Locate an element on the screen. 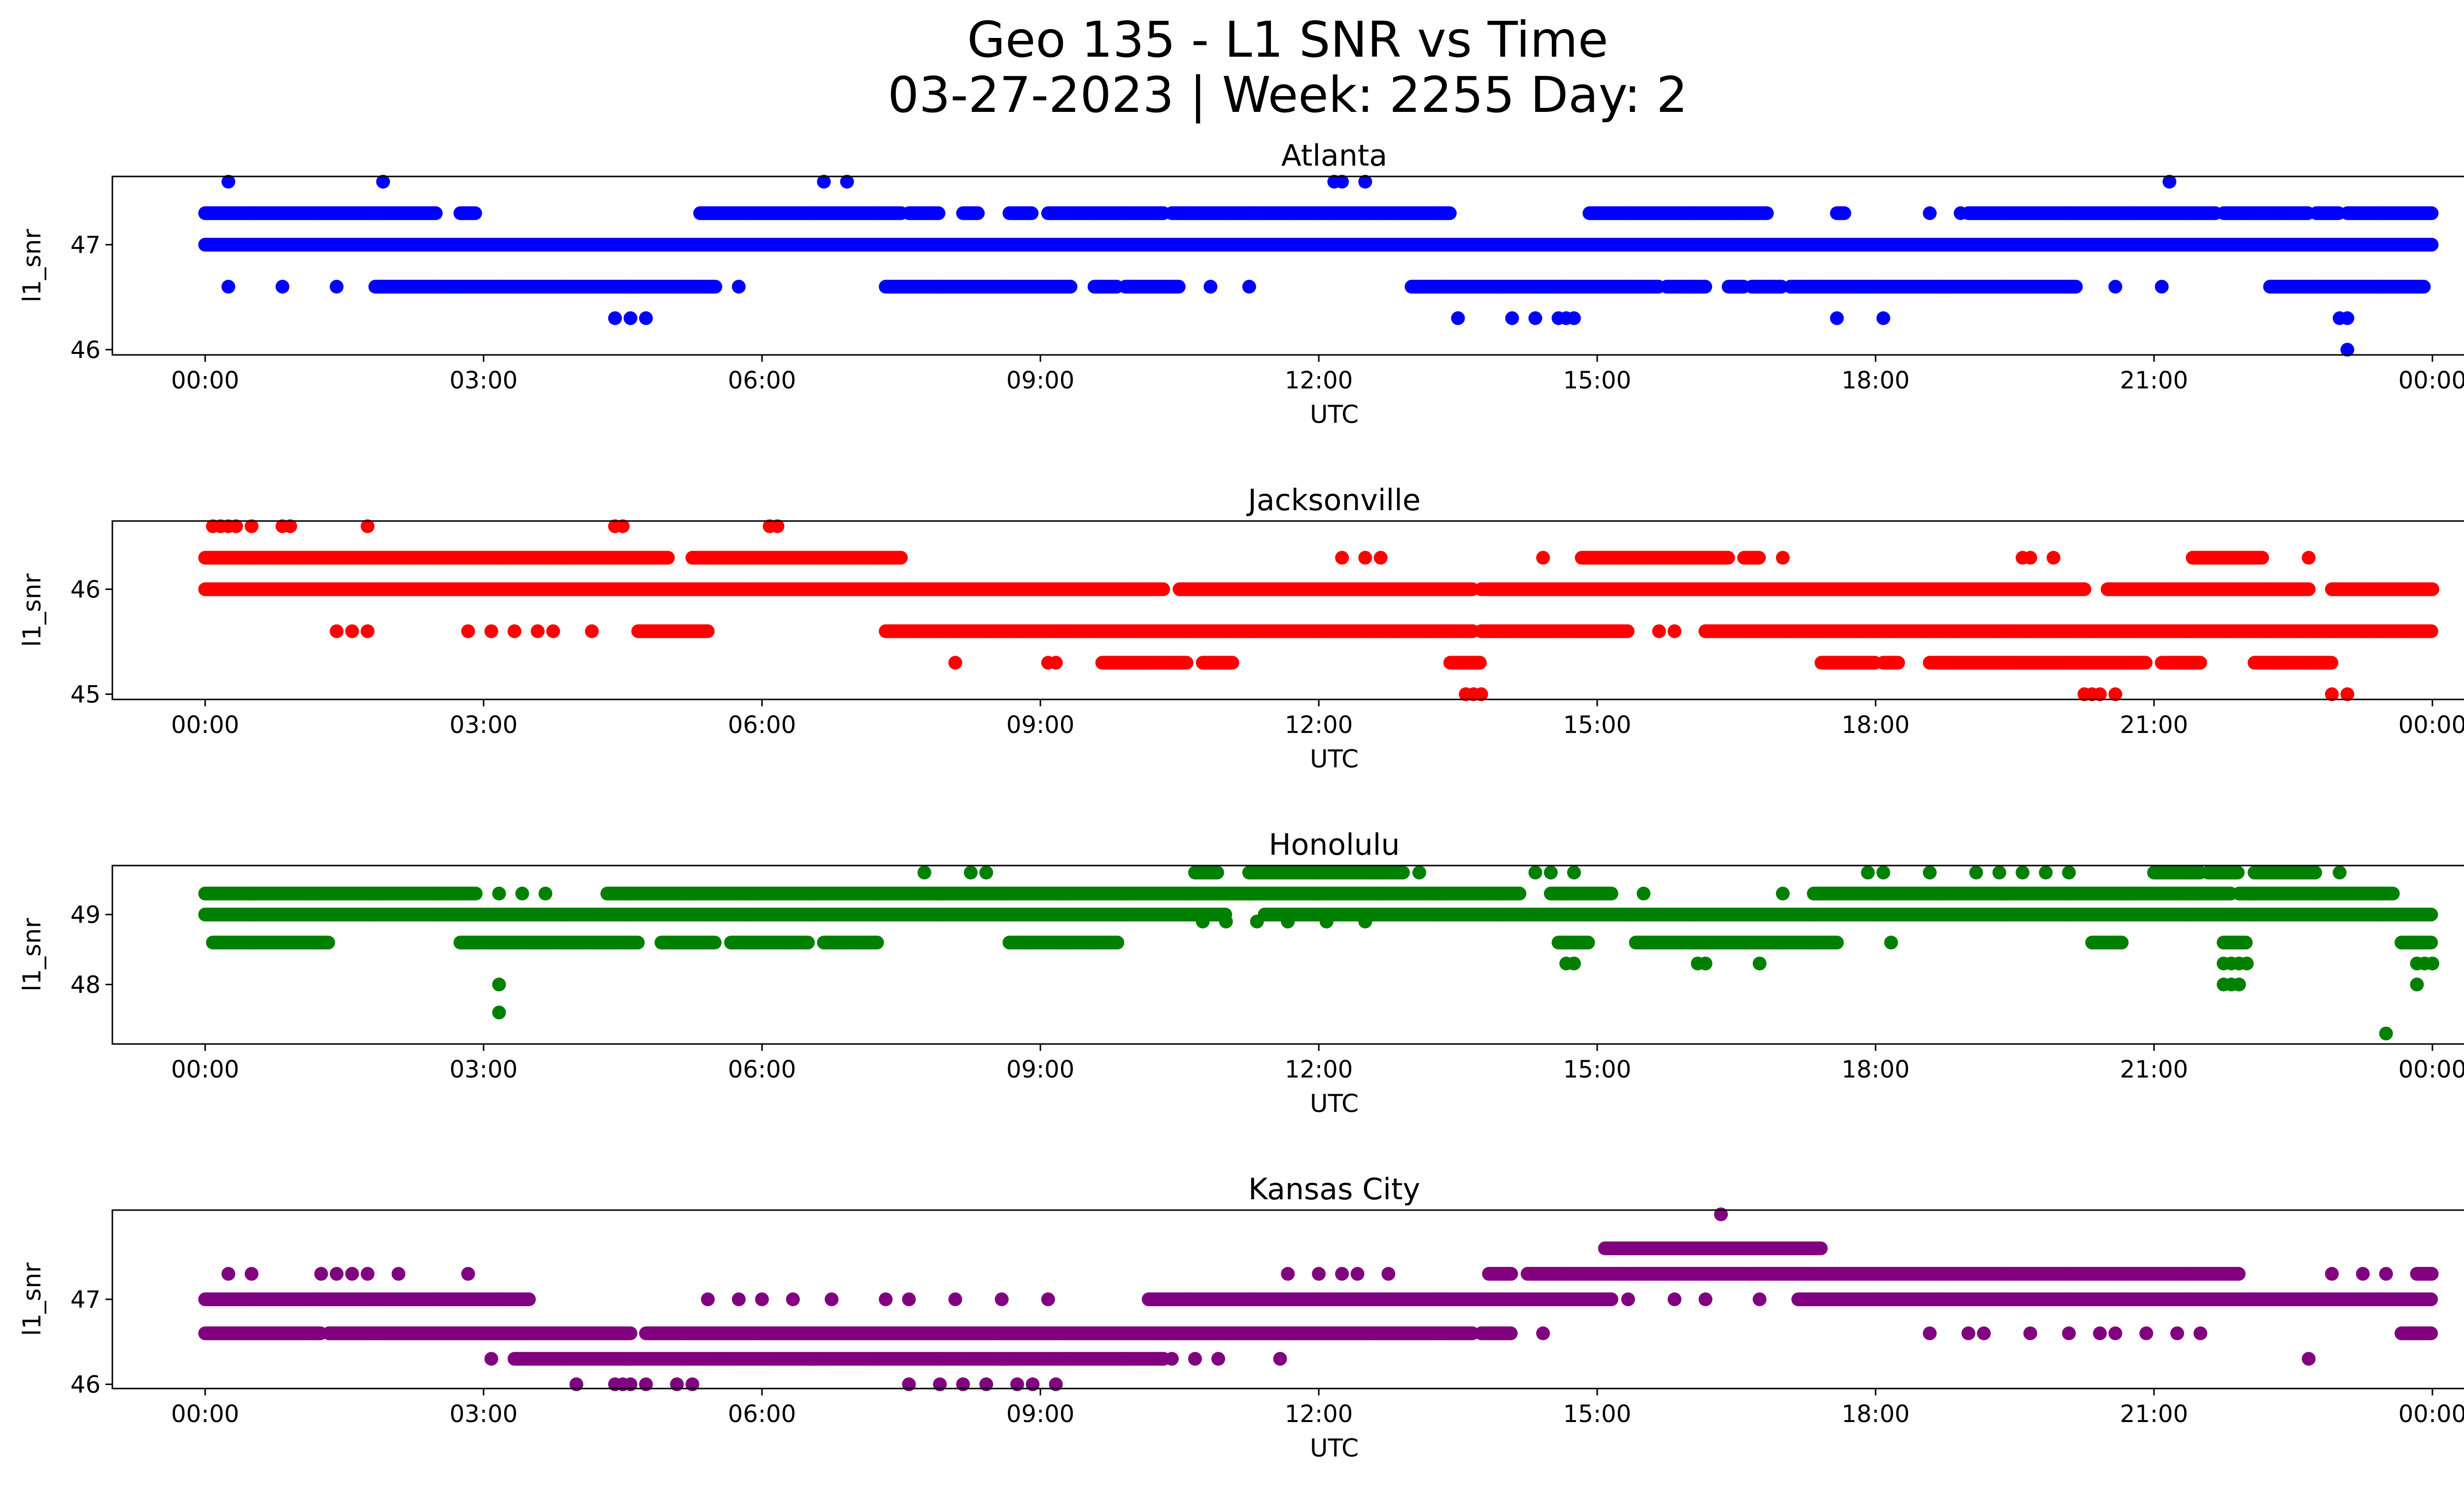  subplot-title: Atlanta is located at coordinates (1334, 156).